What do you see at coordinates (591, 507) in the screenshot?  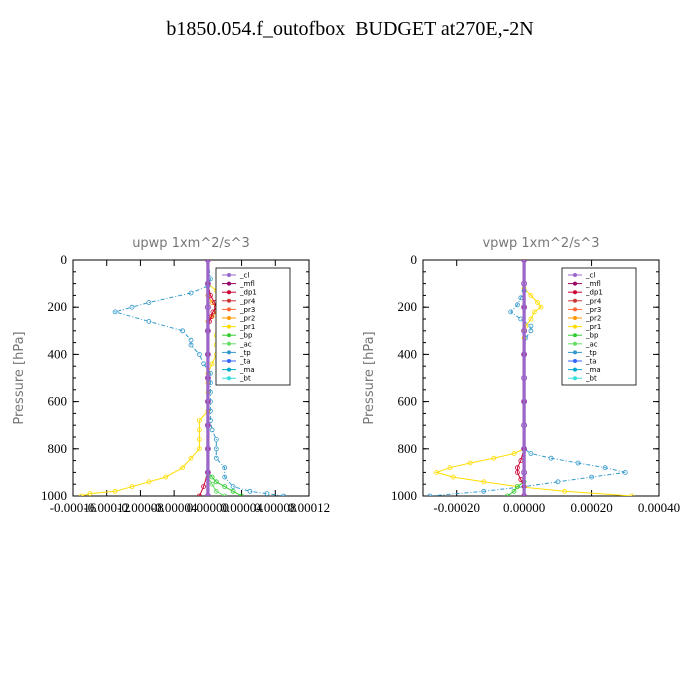 I see `x-tick-label: 0.00020` at bounding box center [591, 507].